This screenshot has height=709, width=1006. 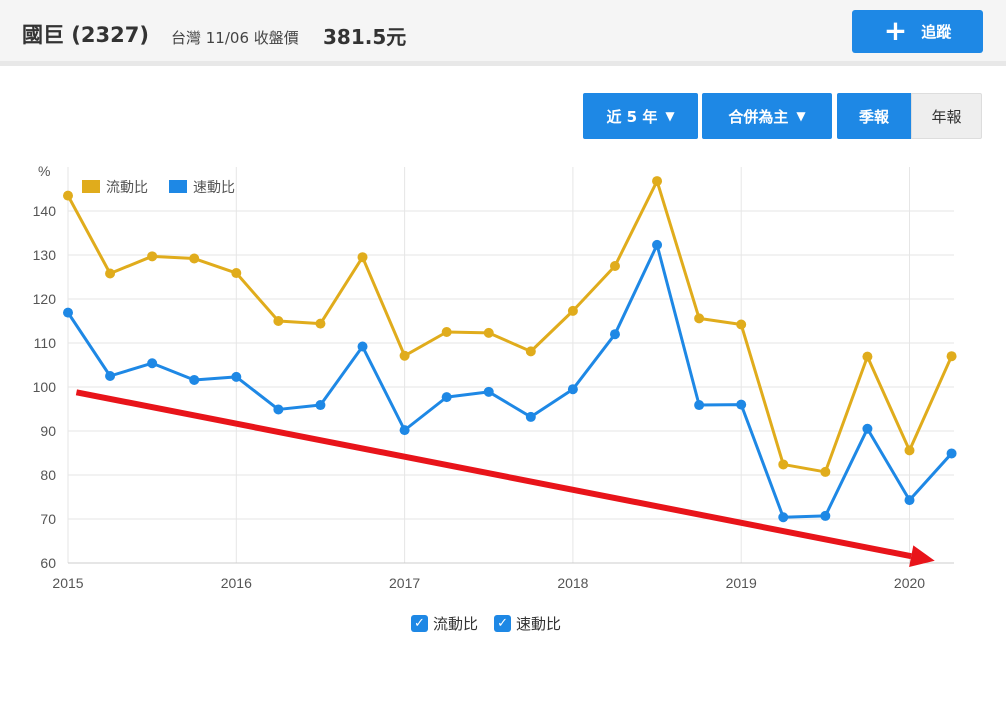 I want to click on legend-label: 流動比, so click(x=127, y=188).